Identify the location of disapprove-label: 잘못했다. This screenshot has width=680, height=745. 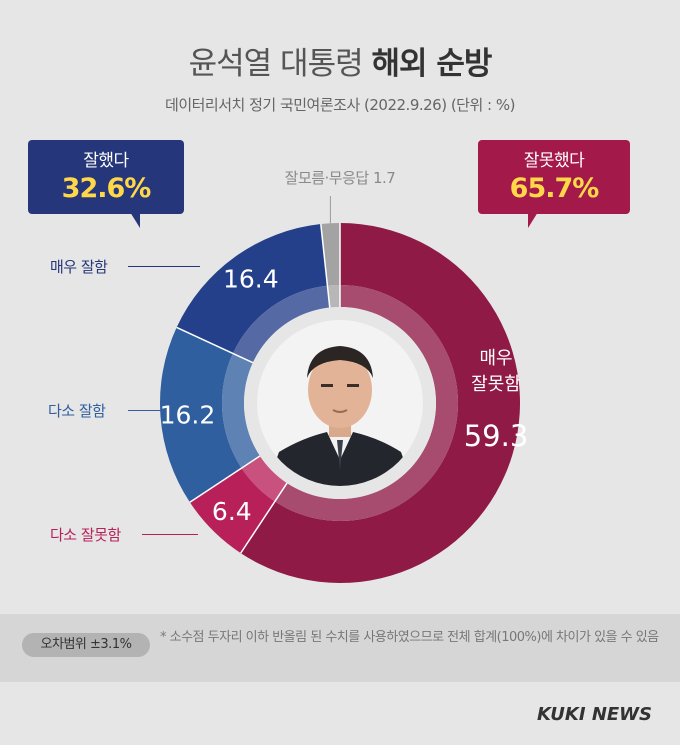
(554, 161).